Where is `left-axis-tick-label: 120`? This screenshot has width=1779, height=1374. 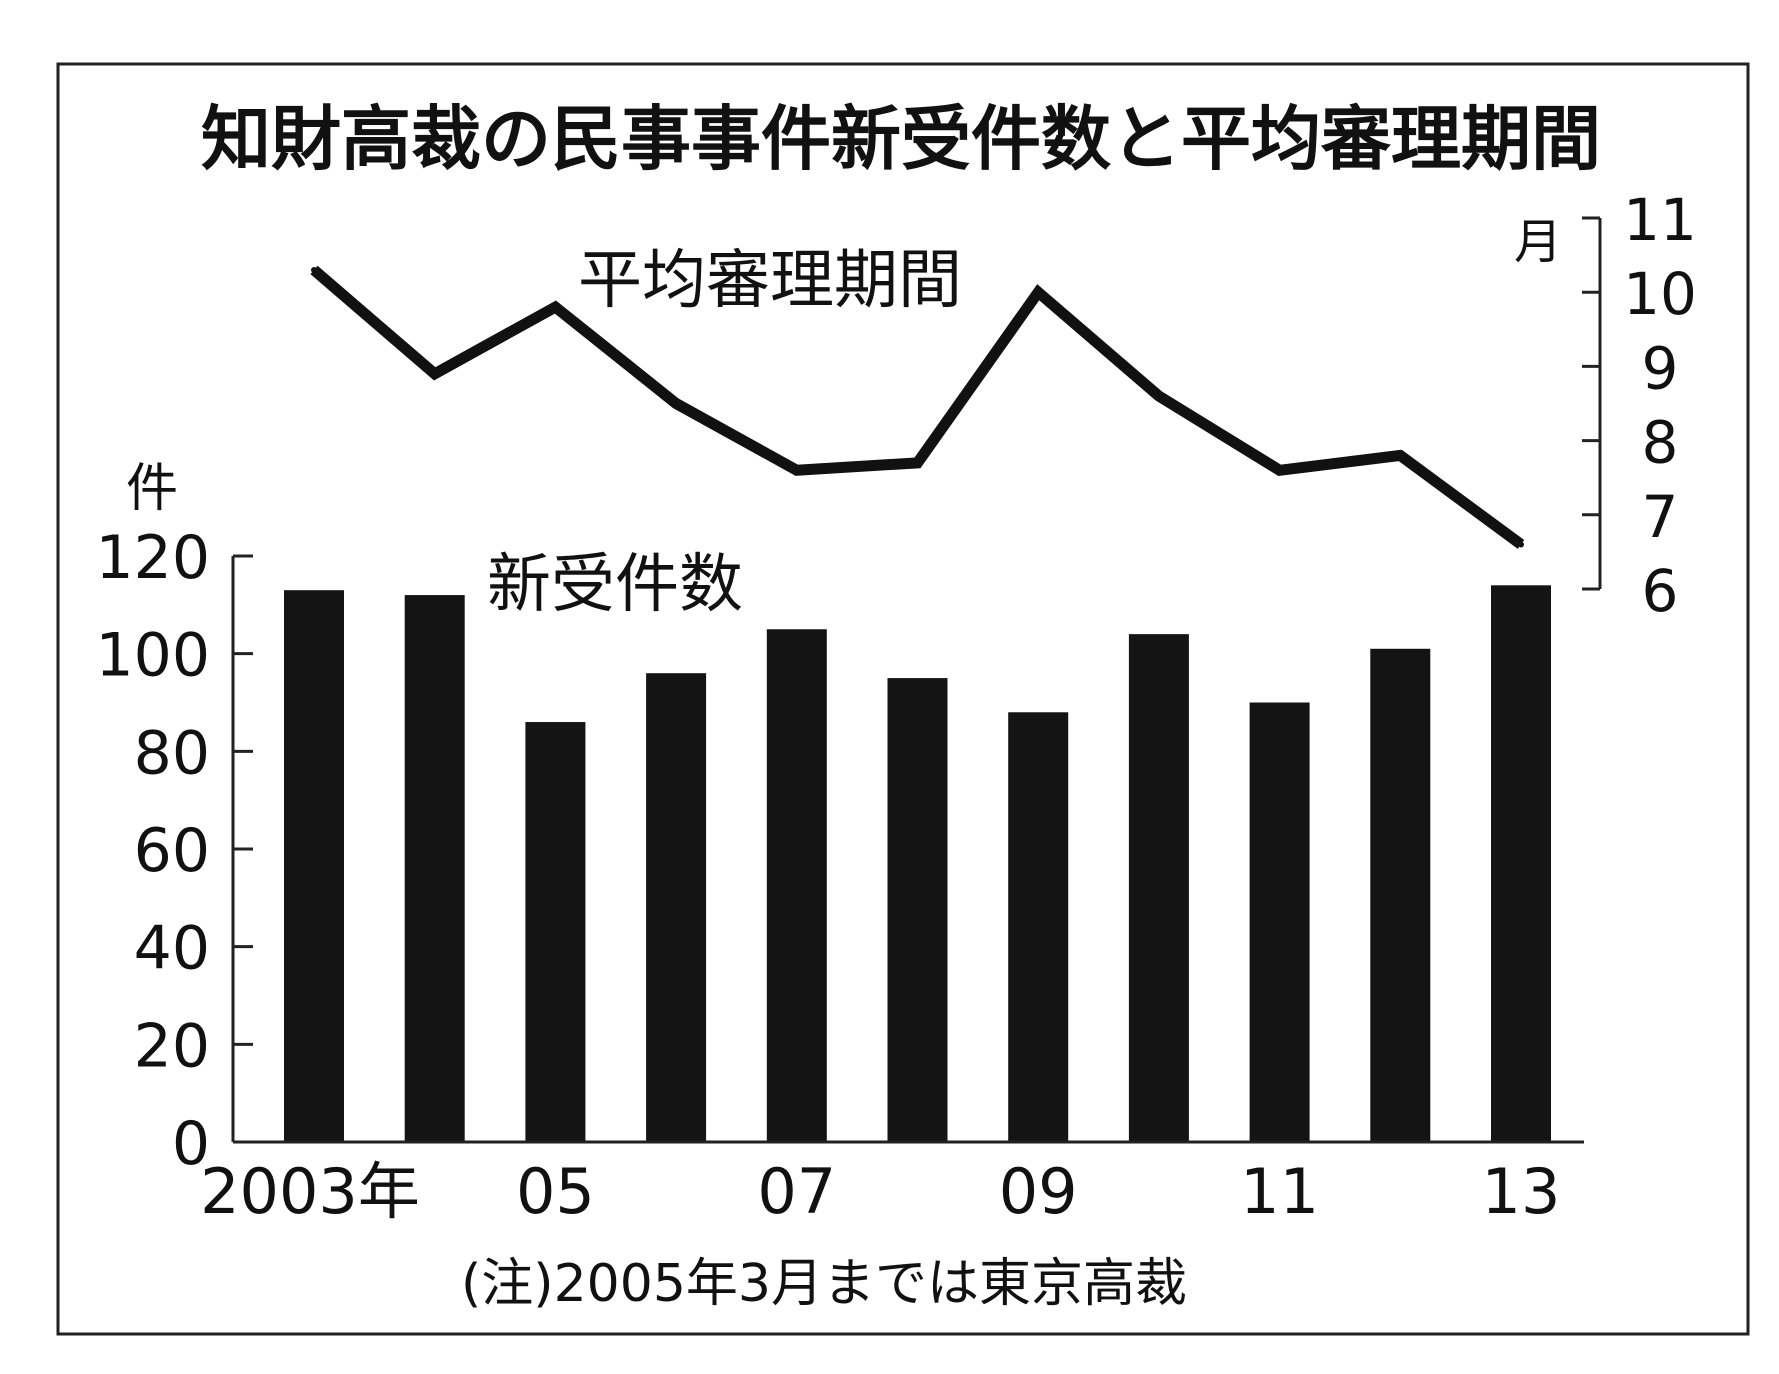
left-axis-tick-label: 120 is located at coordinates (152, 558).